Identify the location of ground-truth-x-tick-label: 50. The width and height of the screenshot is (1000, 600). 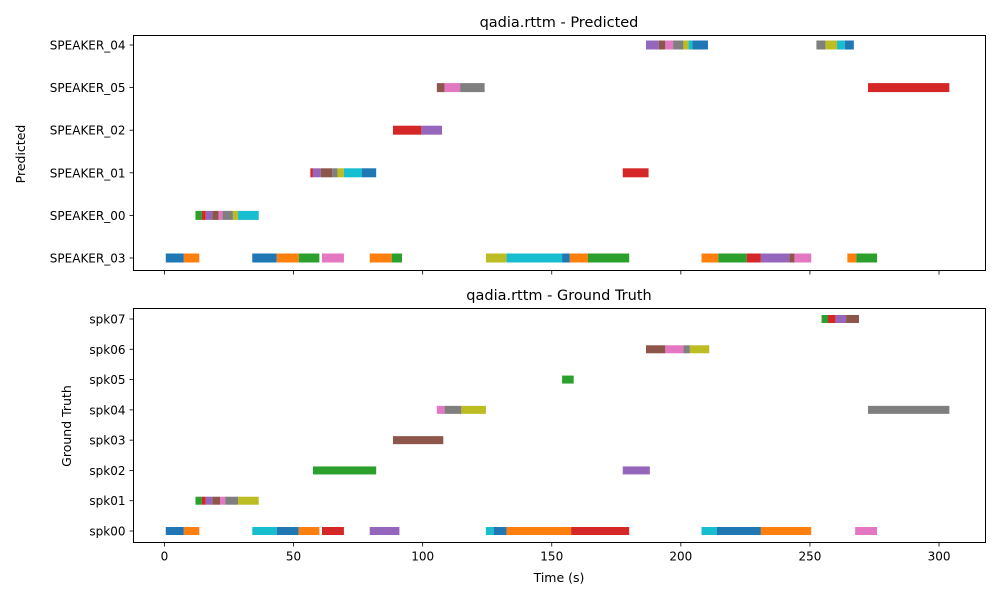
(293, 557).